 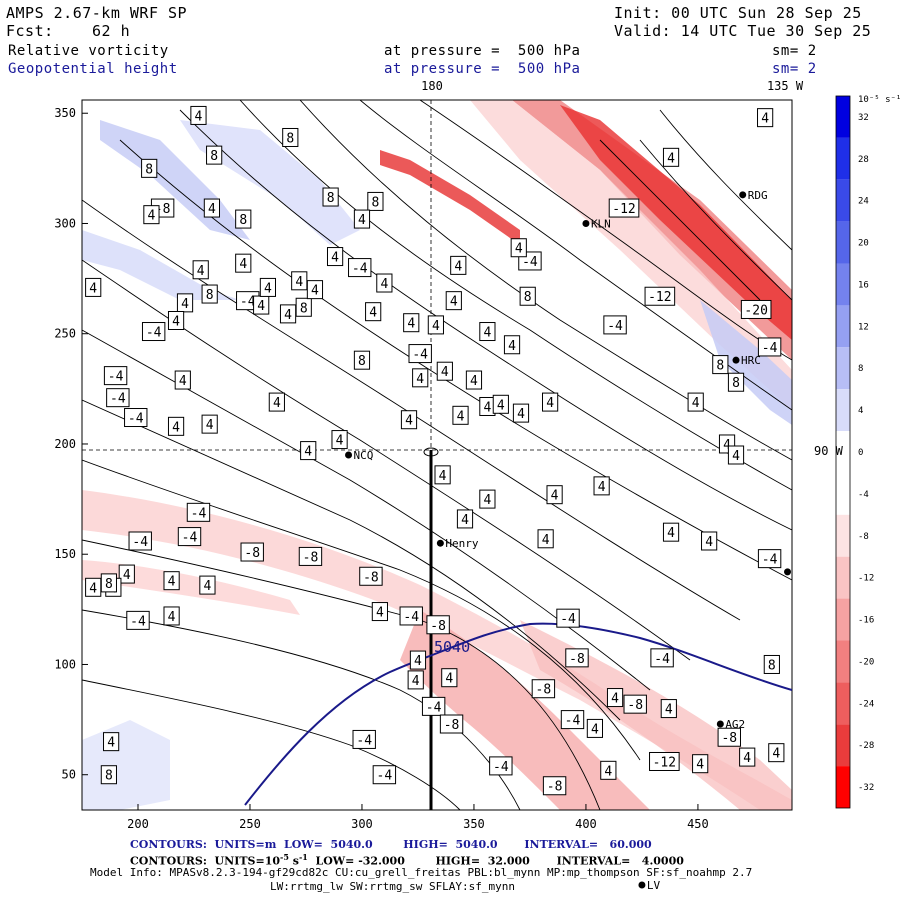 I want to click on contour-label-text: -12, so click(x=623, y=209).